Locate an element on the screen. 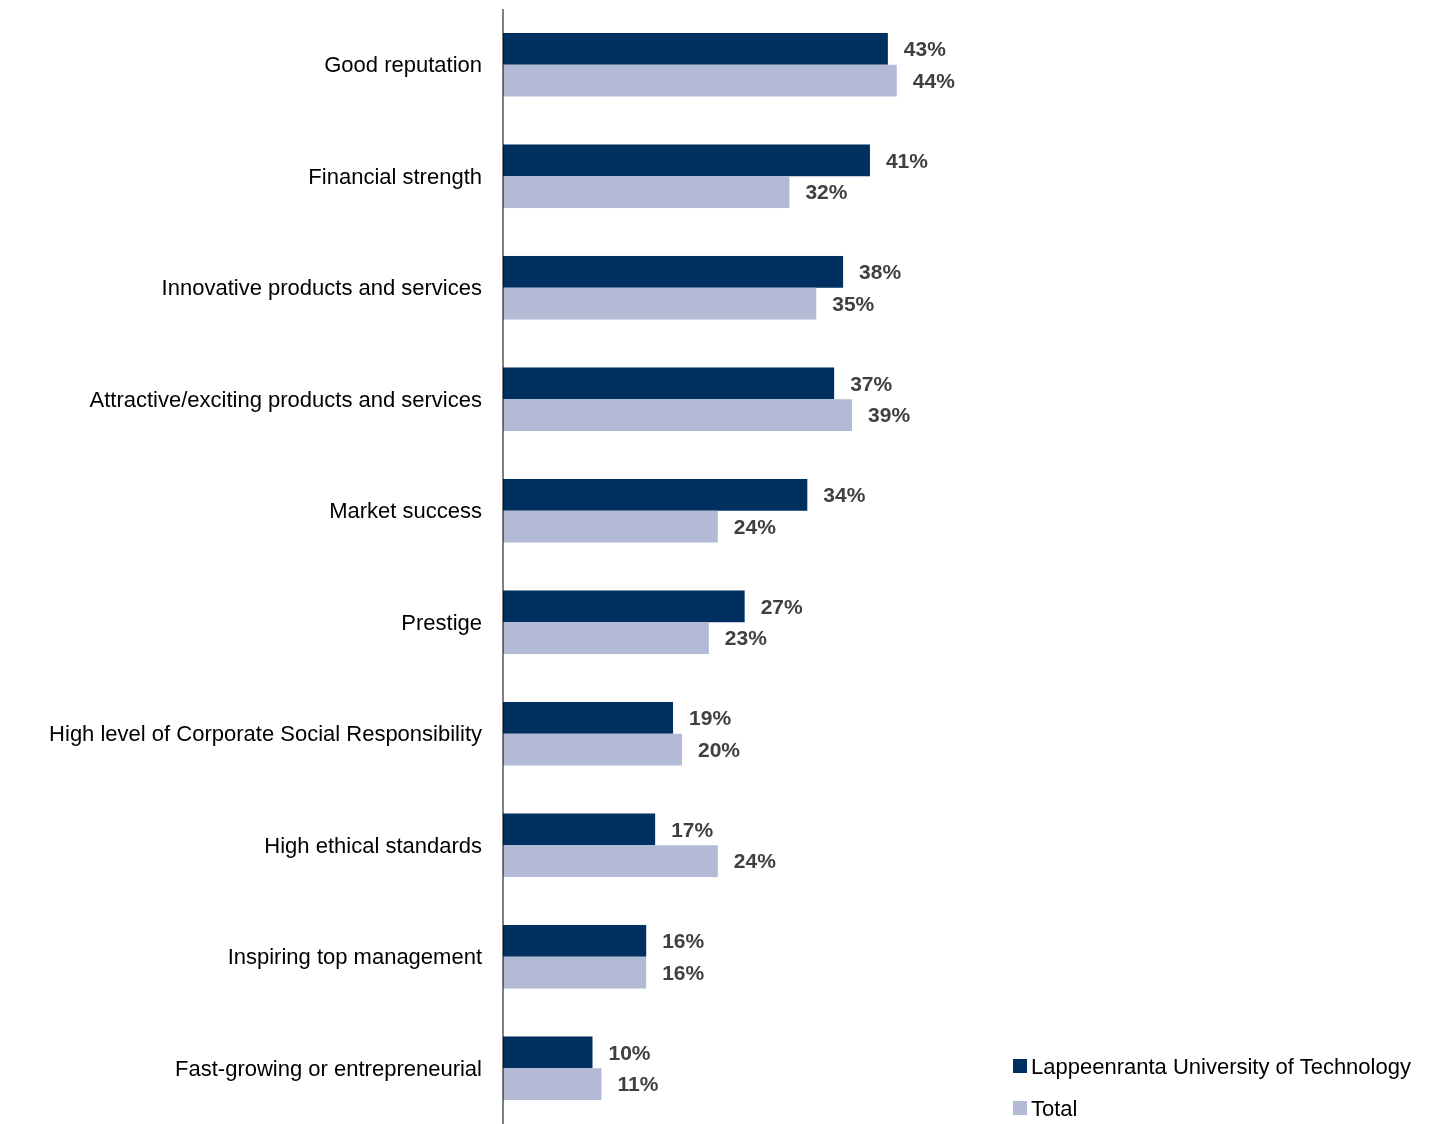 This screenshot has width=1451, height=1124. y-tick-label: Attractive/exciting products and services is located at coordinates (285, 399).